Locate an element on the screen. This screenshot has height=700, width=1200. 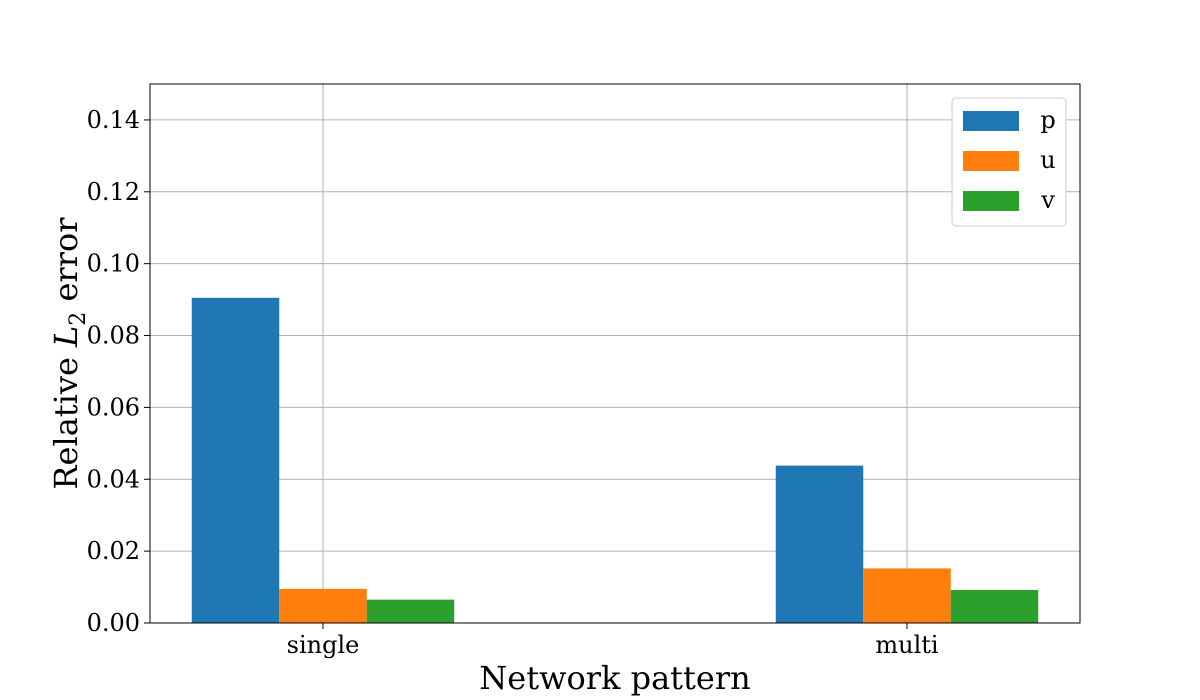
y-tick-label: 0.08 is located at coordinates (113, 336).